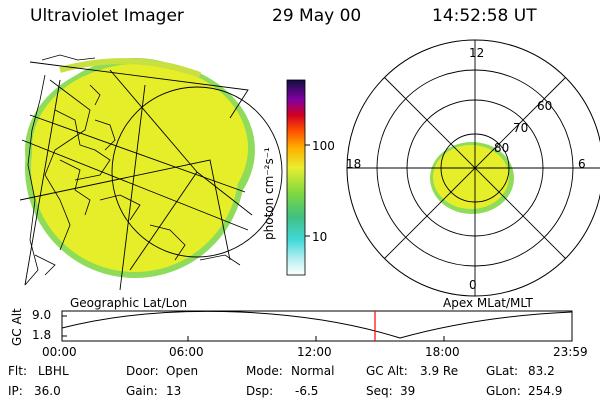 This screenshot has height=400, width=600. What do you see at coordinates (186, 352) in the screenshot?
I see `xtick-06: 06:00` at bounding box center [186, 352].